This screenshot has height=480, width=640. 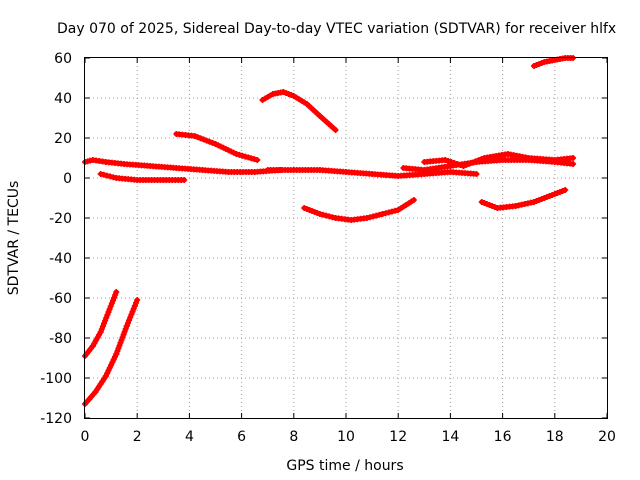 What do you see at coordinates (607, 437) in the screenshot?
I see `x-tick-label: 20` at bounding box center [607, 437].